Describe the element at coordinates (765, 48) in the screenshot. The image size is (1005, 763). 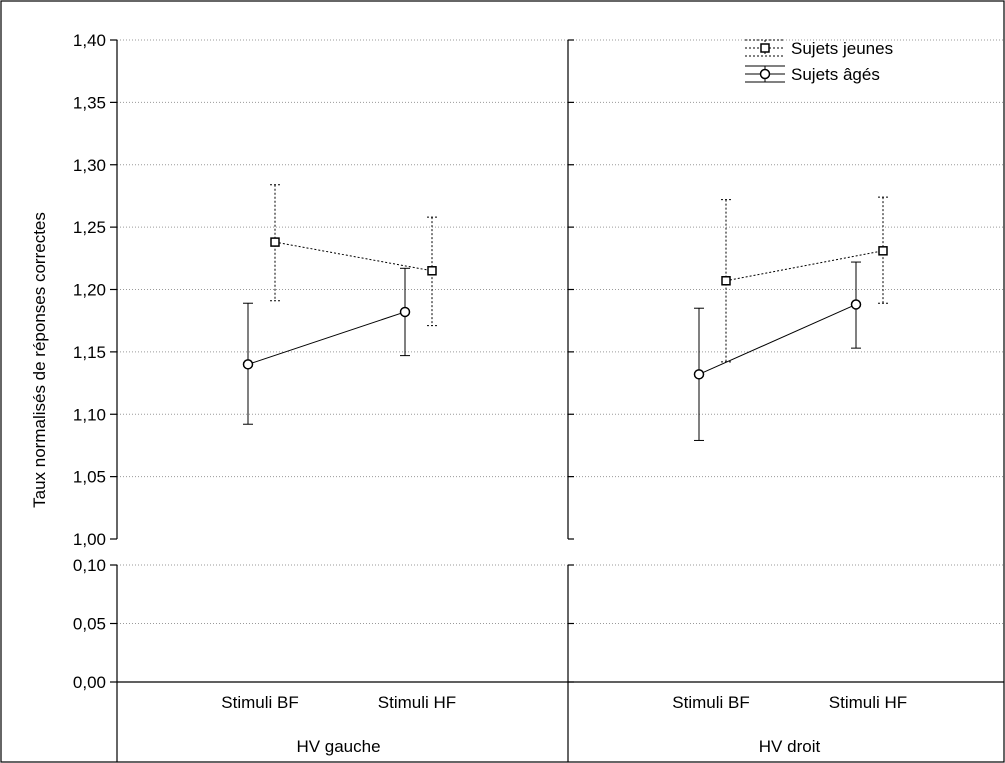
I see `square-icon` at that location.